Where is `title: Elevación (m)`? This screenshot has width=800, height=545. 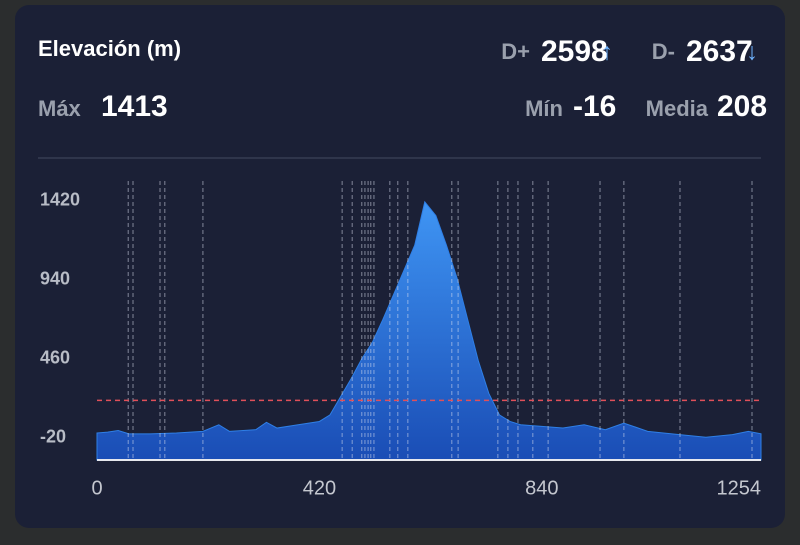 title: Elevación (m) is located at coordinates (109, 48).